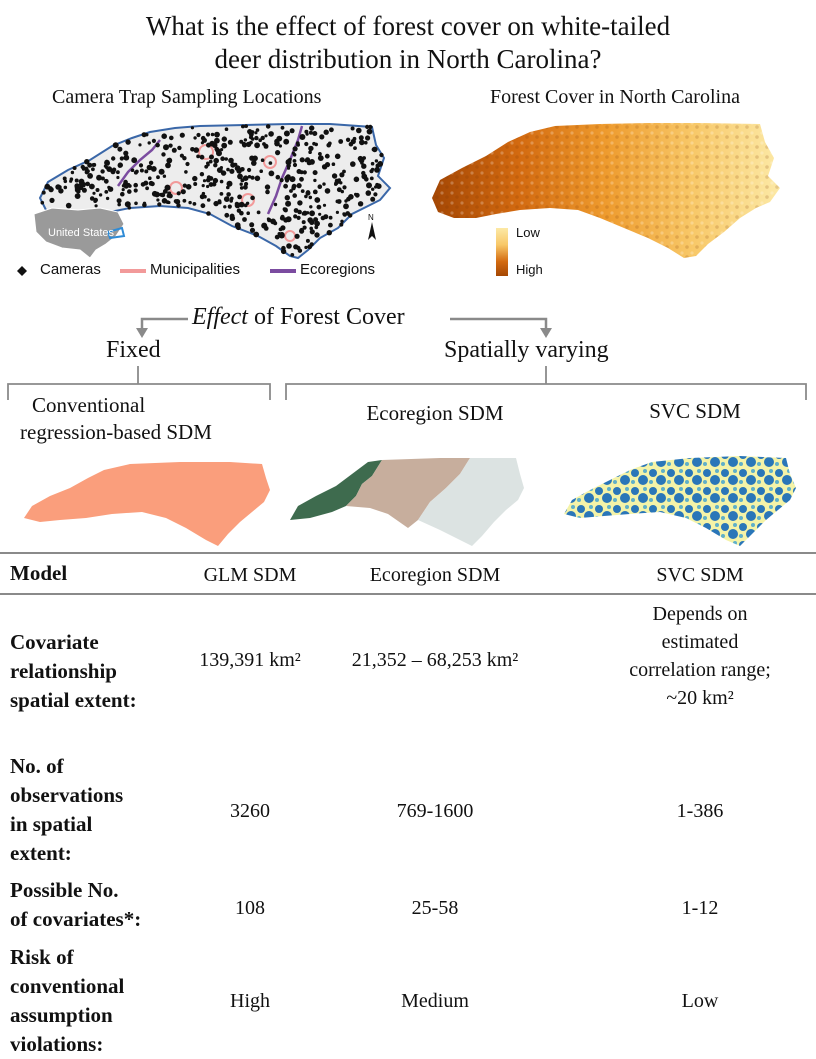 Image resolution: width=816 pixels, height=1059 pixels. What do you see at coordinates (435, 908) in the screenshot?
I see `row-3-ecoregion: 25-58` at bounding box center [435, 908].